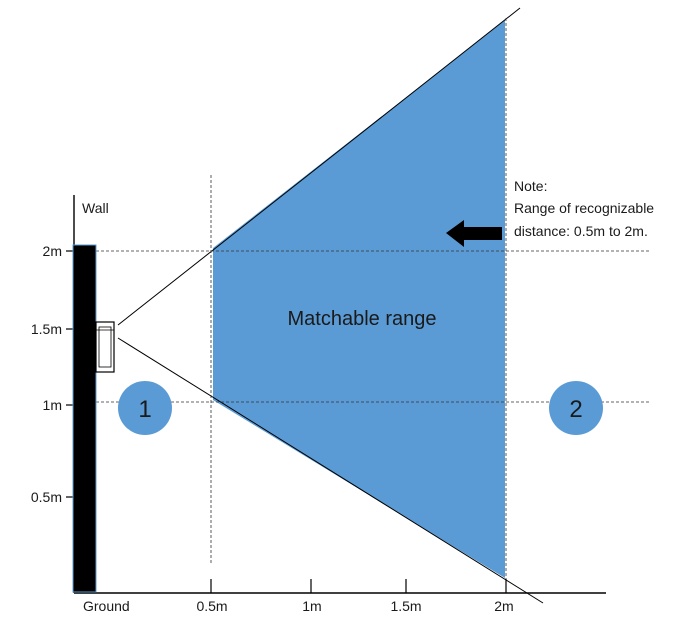 The height and width of the screenshot is (626, 696). What do you see at coordinates (52, 405) in the screenshot?
I see `y-tick-label-1m: 1m` at bounding box center [52, 405].